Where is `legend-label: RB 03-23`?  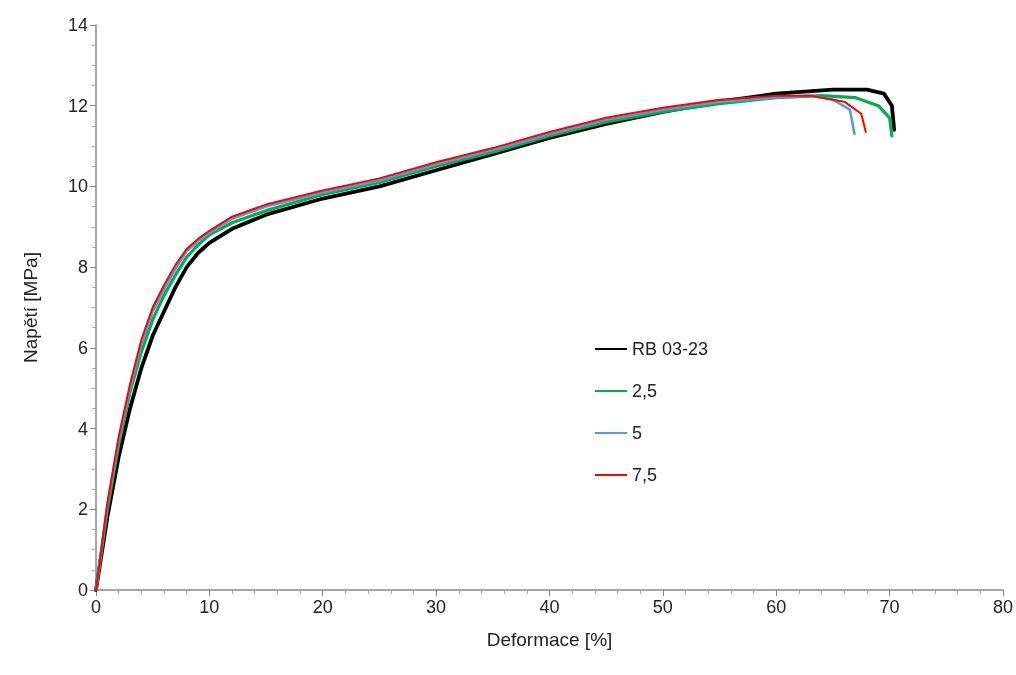
legend-label: RB 03-23 is located at coordinates (670, 349).